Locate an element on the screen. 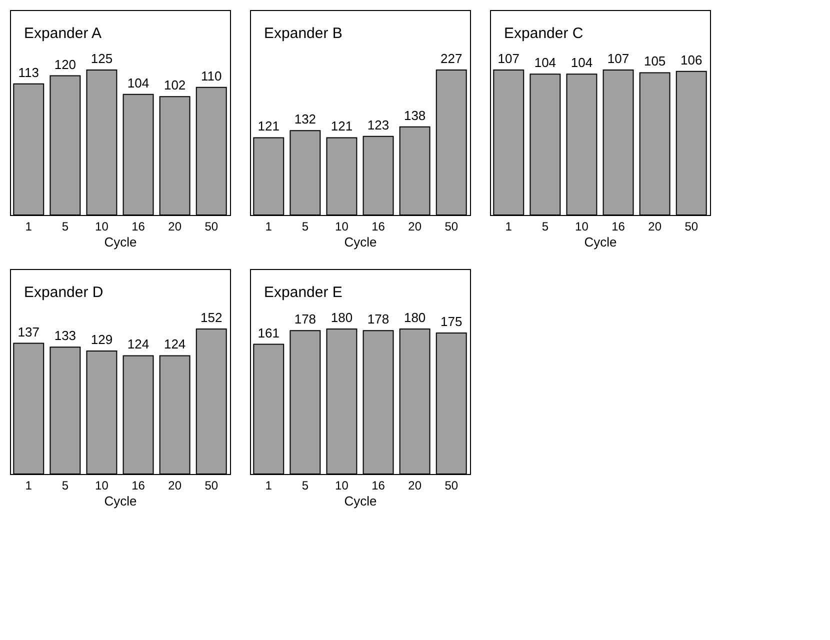  data-label: 137 is located at coordinates (29, 332).